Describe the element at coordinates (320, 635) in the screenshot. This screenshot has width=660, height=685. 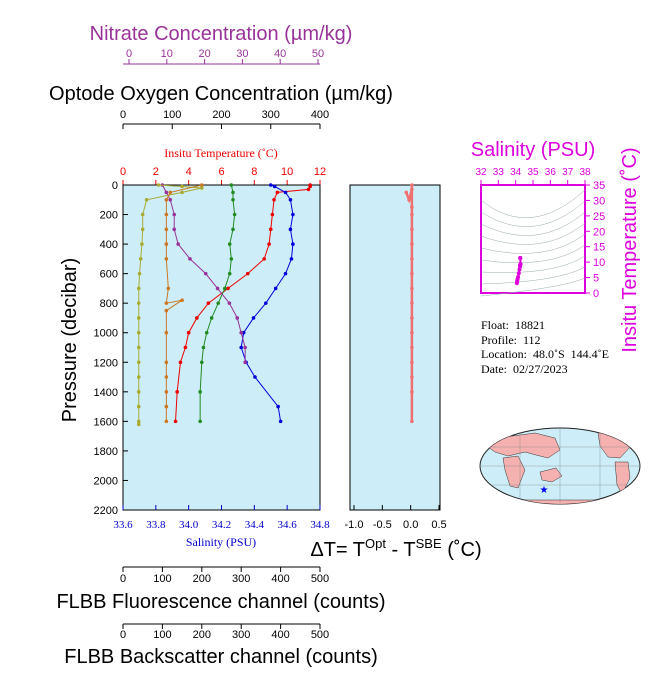
I see `backscatter-tick-label: 500` at that location.